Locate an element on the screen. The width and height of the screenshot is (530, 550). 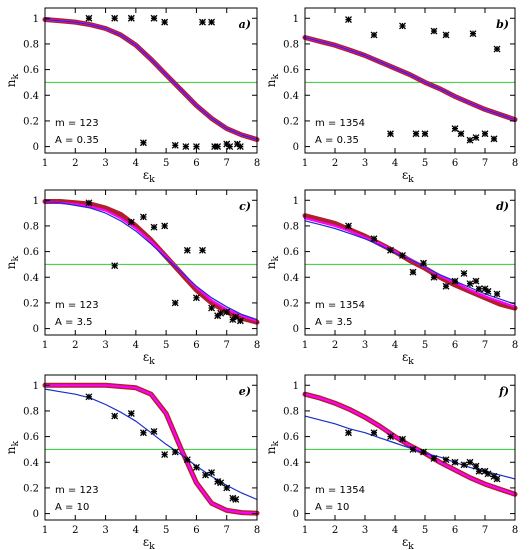
panel-label: c) is located at coordinates (245, 206).